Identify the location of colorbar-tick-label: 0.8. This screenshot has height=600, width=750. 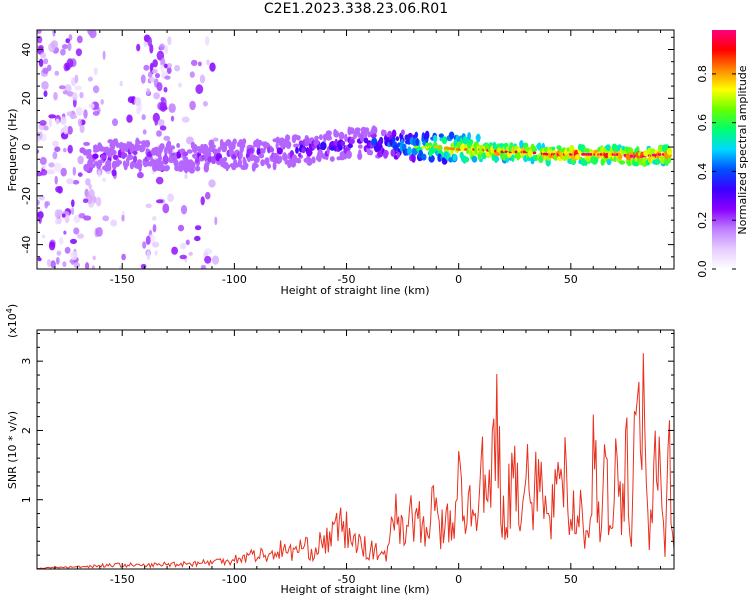
(702, 74).